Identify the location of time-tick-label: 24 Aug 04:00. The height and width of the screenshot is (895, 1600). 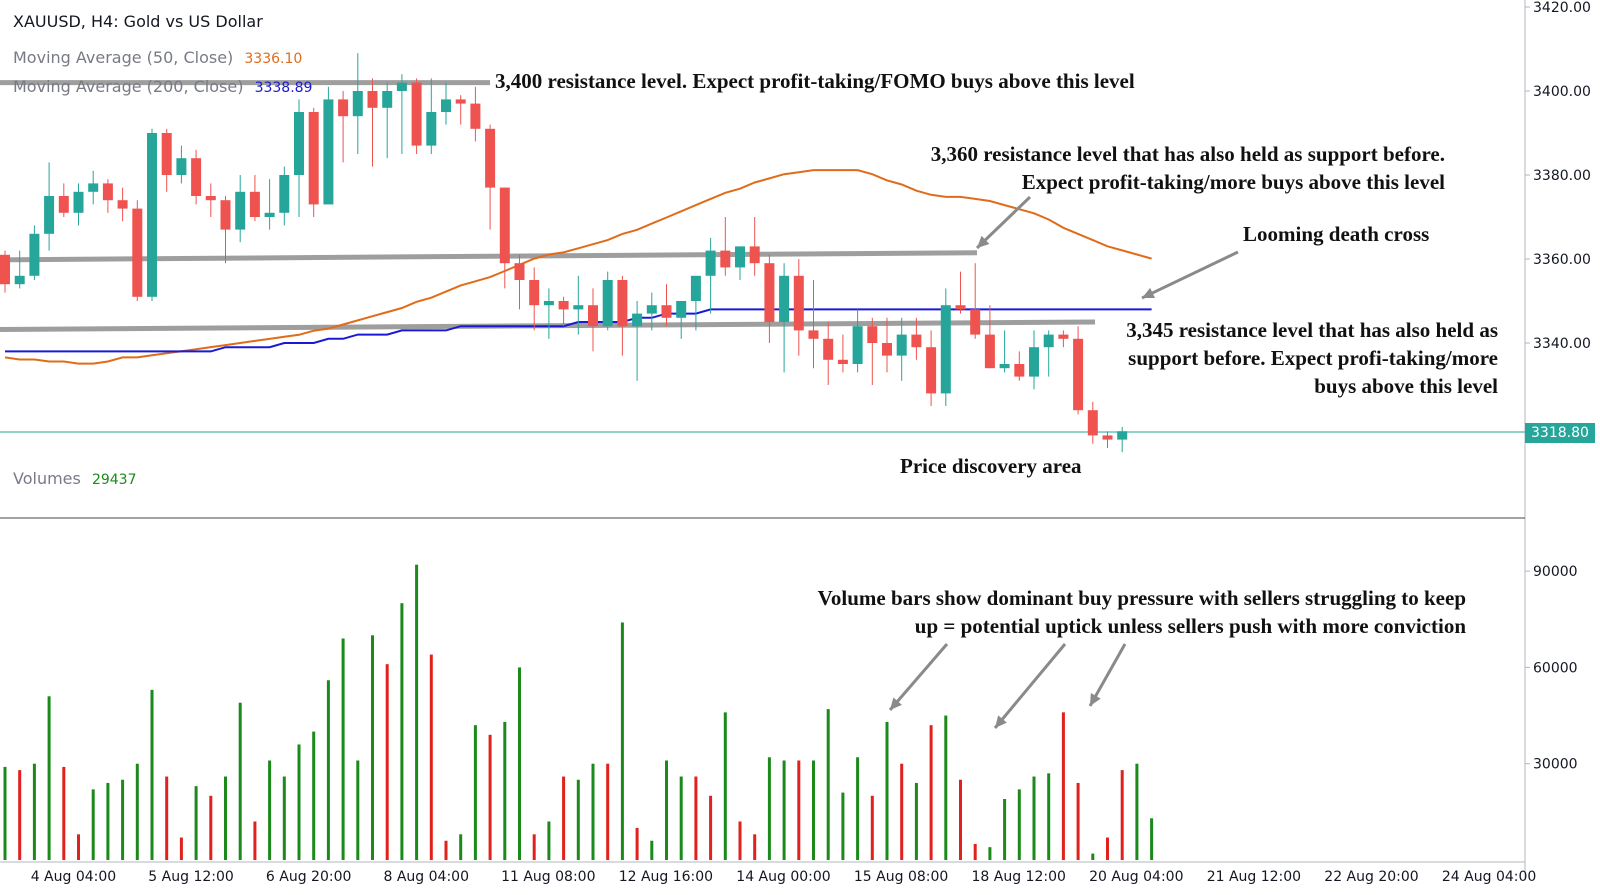
(1489, 877).